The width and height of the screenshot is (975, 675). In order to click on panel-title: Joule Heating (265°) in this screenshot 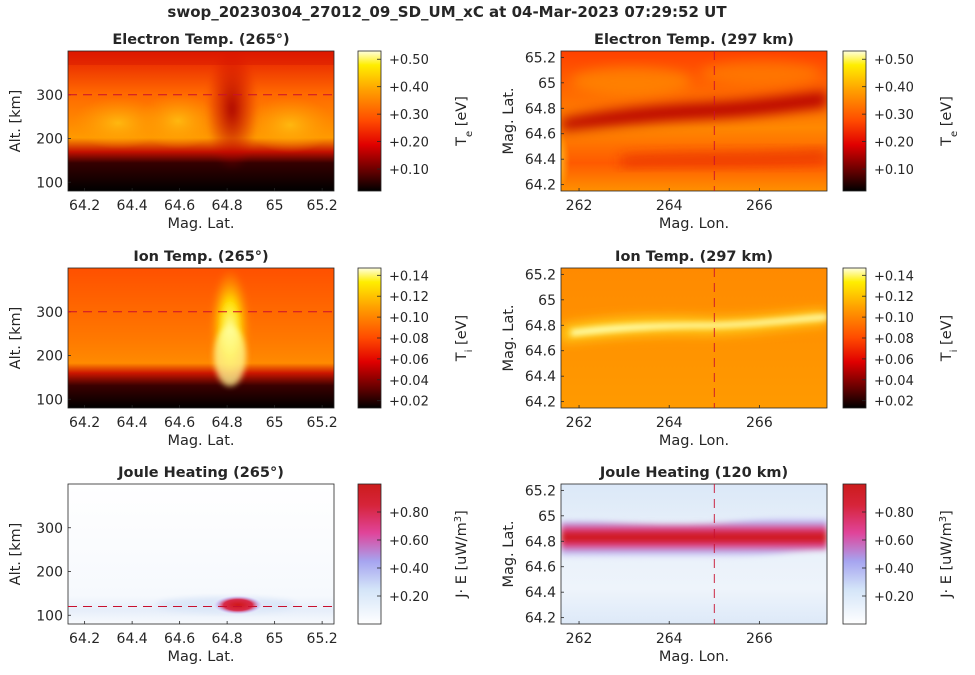, I will do `click(200, 473)`.